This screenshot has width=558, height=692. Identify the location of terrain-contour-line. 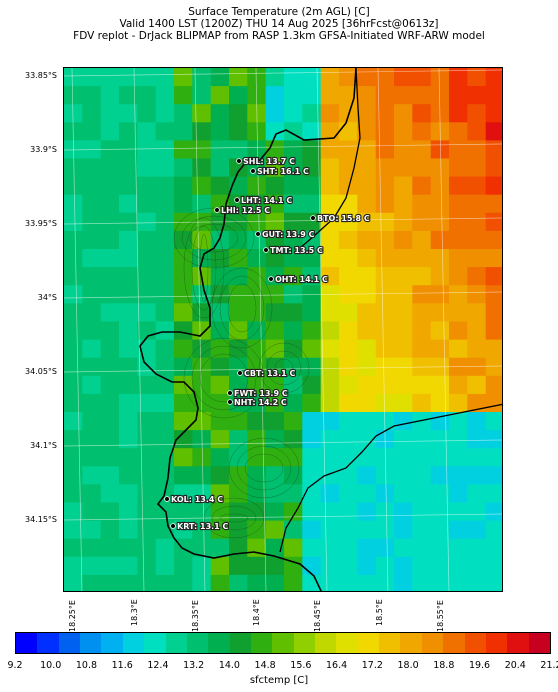
(264, 468).